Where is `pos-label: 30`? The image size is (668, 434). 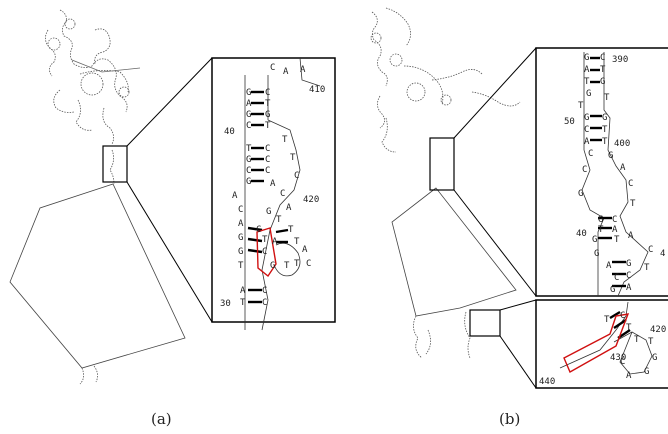 pos-label: 30 is located at coordinates (225, 304).